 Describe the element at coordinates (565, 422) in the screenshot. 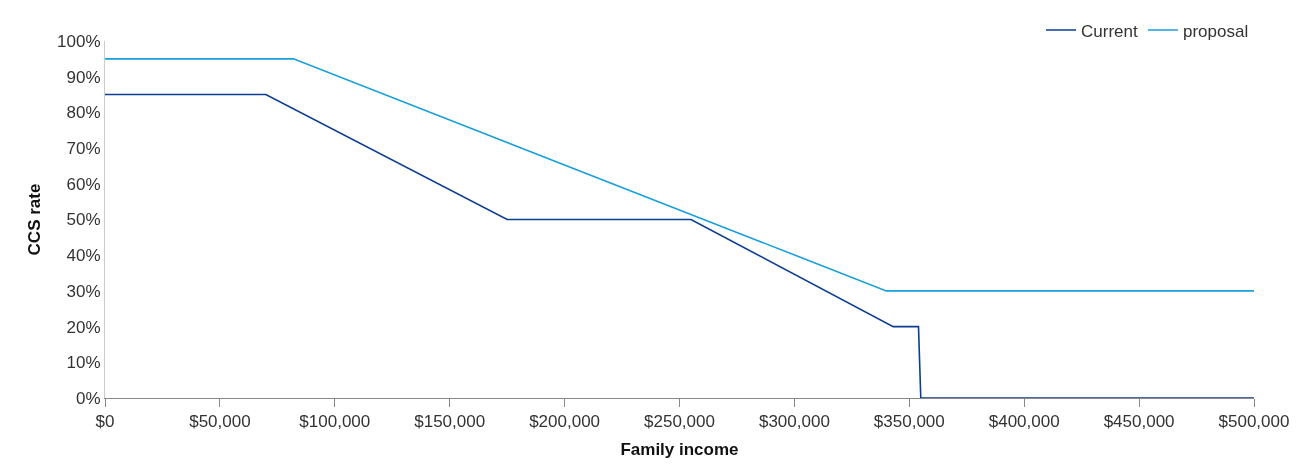

I see `x-tick-label: $200,000` at that location.